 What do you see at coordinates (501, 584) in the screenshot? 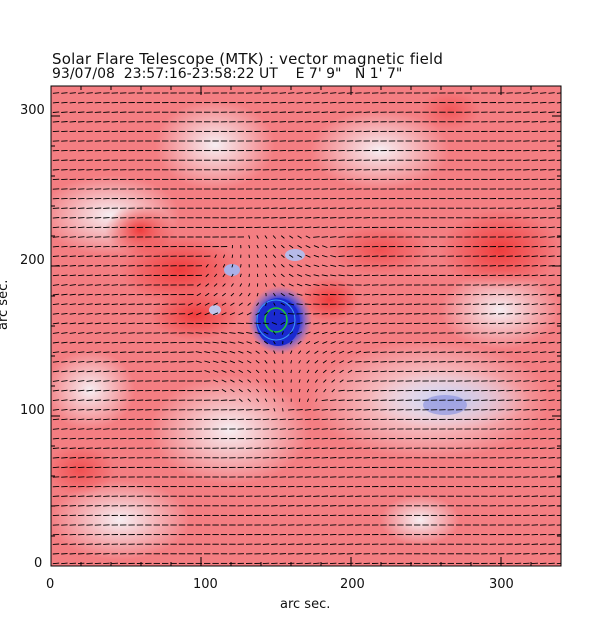
I see `x-tick-label: 300` at bounding box center [501, 584].